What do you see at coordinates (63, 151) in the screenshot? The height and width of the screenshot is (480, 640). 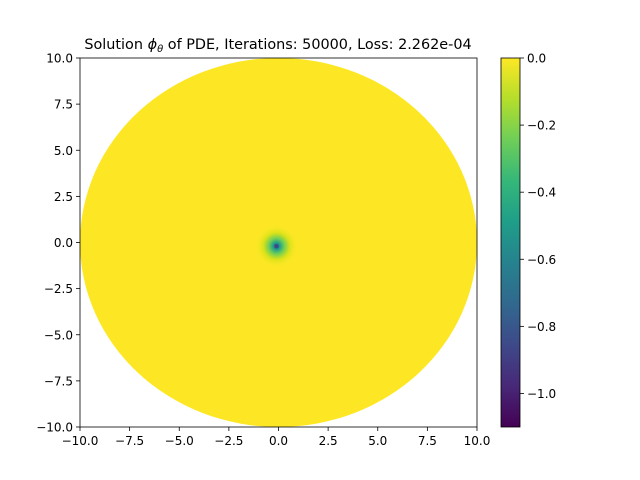 I see `y-tick-label: 5.0` at bounding box center [63, 151].